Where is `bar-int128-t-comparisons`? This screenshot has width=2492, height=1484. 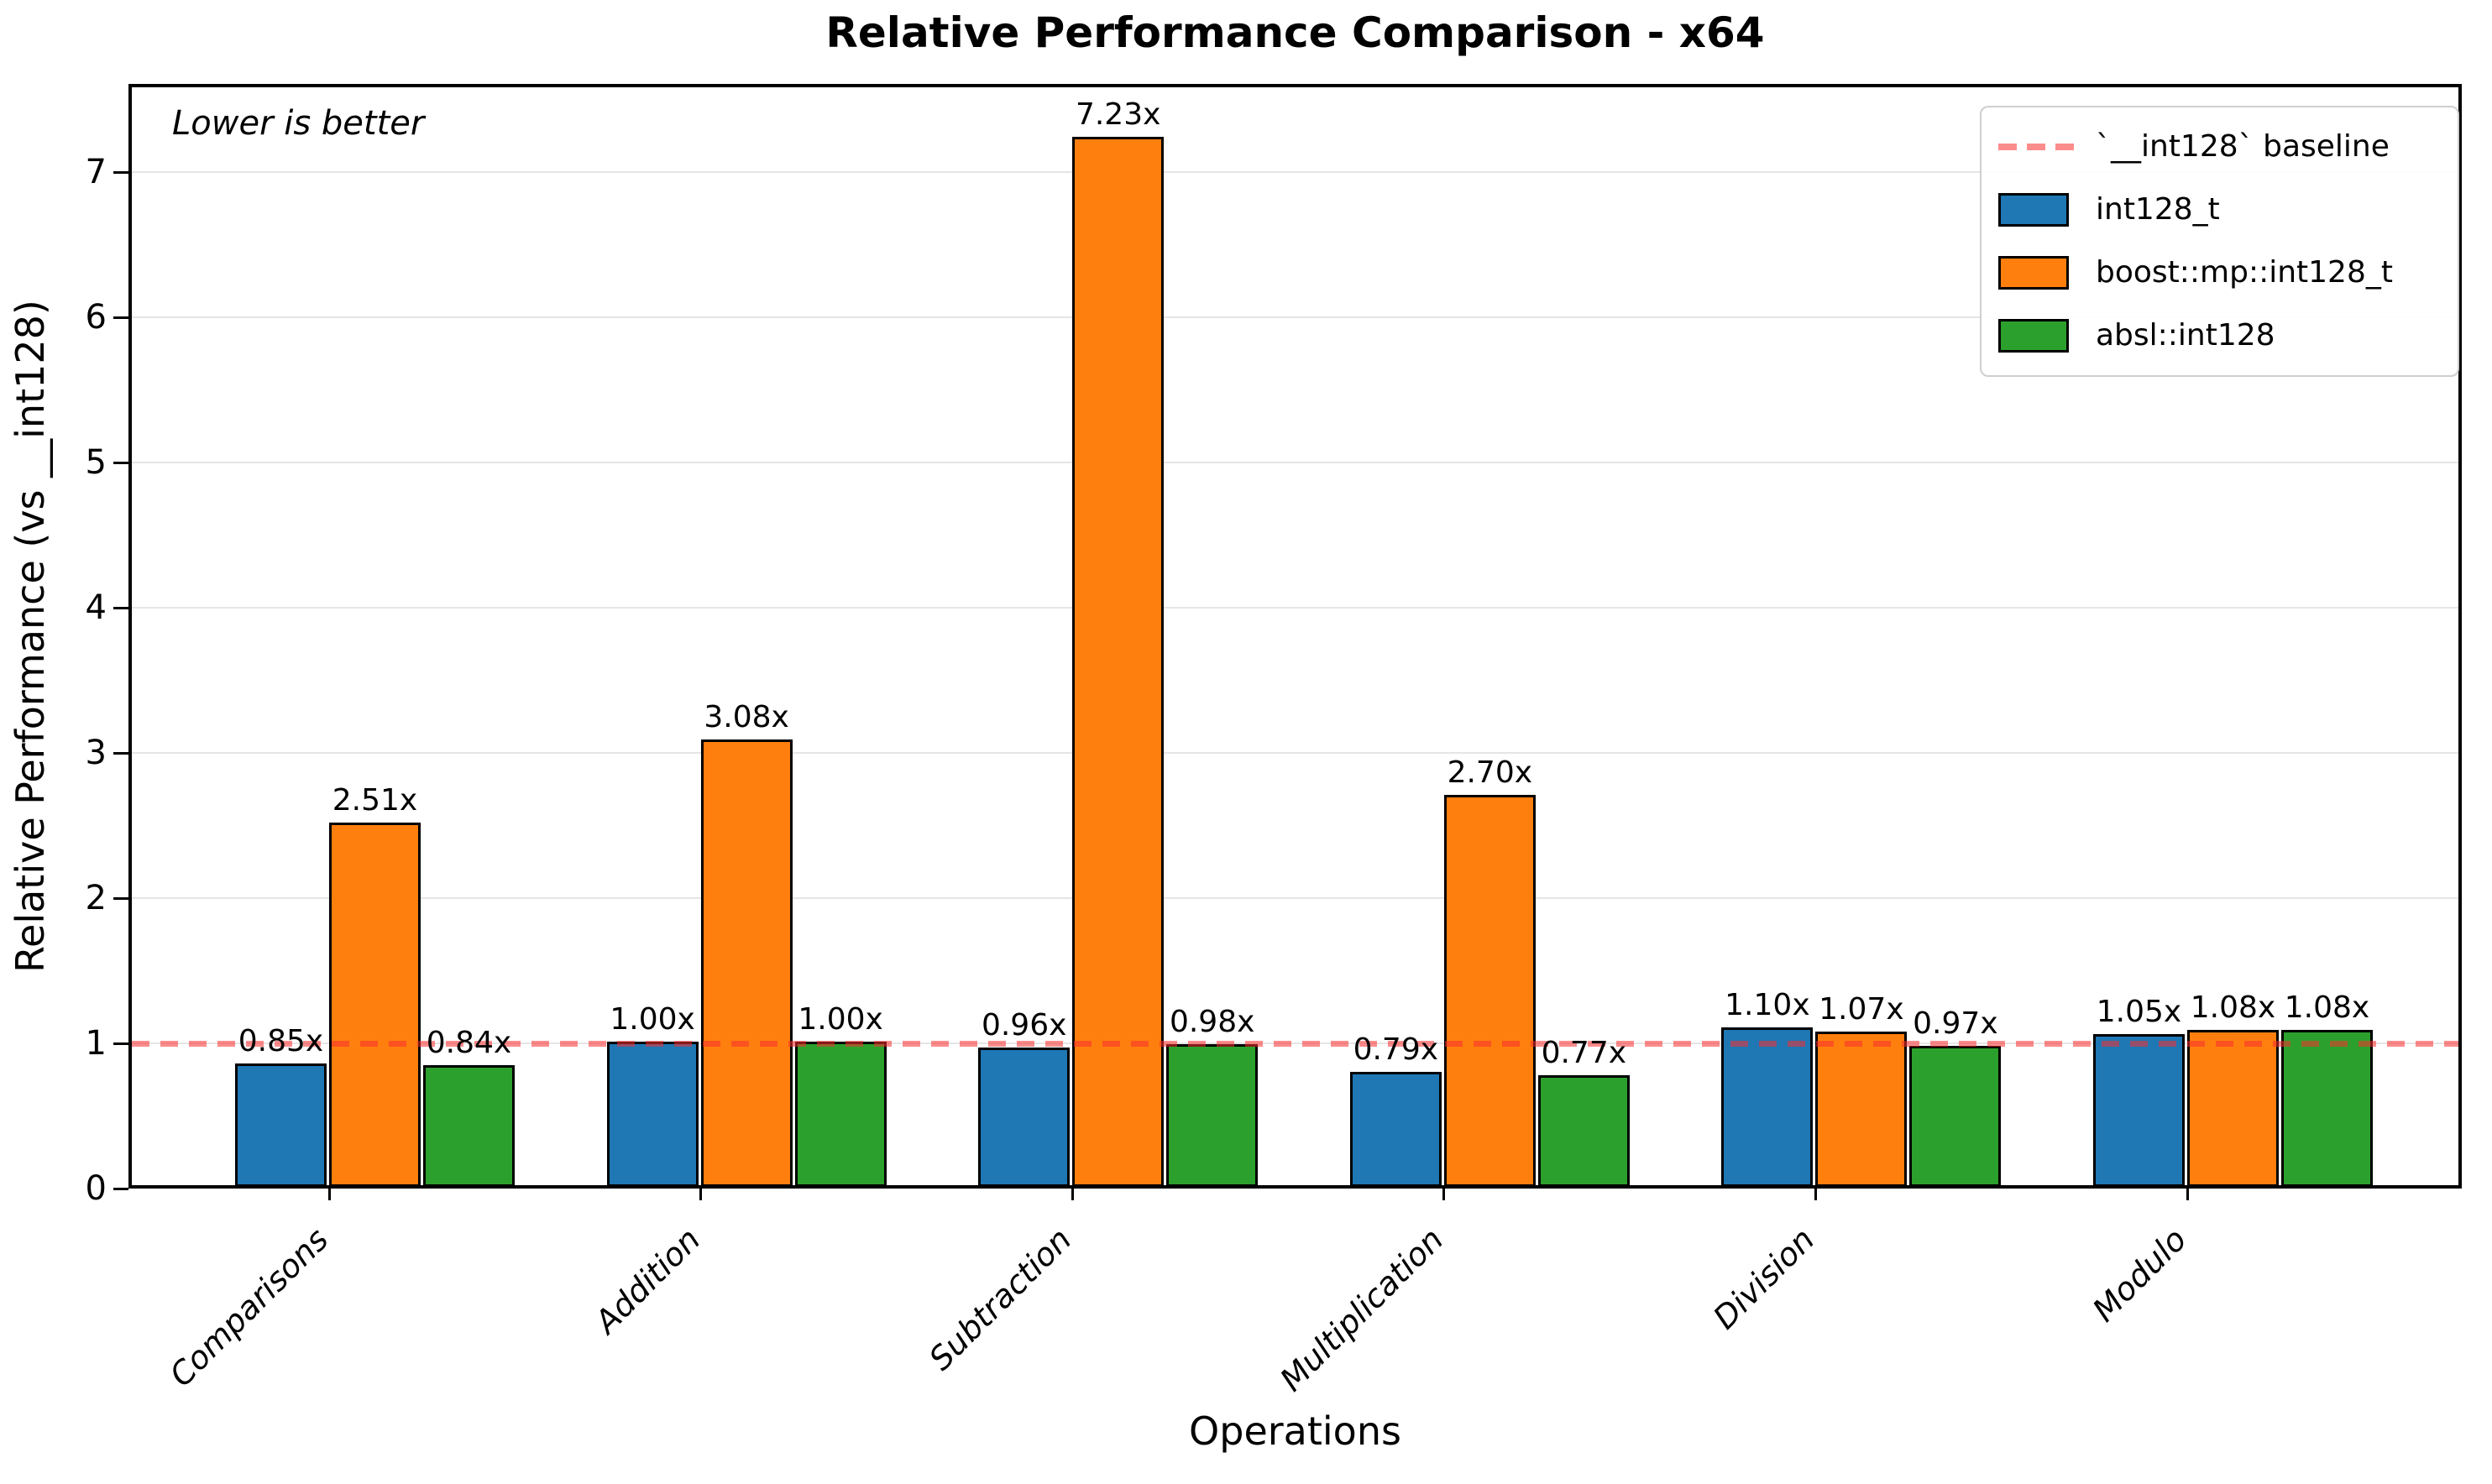
bar-int128-t-comparisons is located at coordinates (281, 1125).